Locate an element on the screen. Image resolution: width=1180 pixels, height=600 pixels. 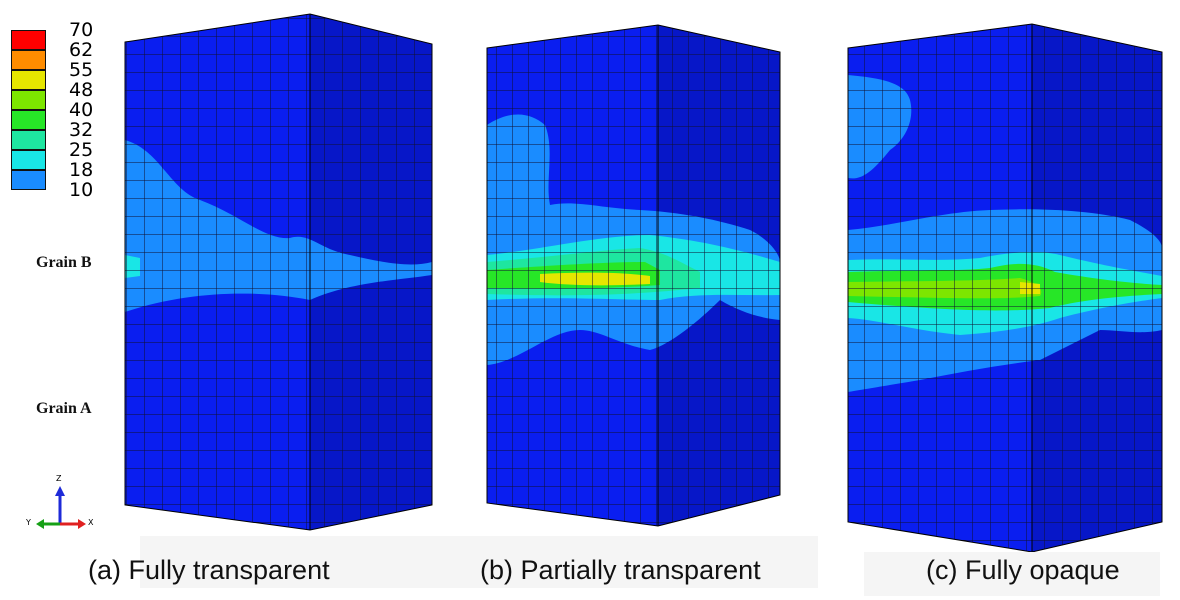
axis-label-x: X is located at coordinates (91, 522).